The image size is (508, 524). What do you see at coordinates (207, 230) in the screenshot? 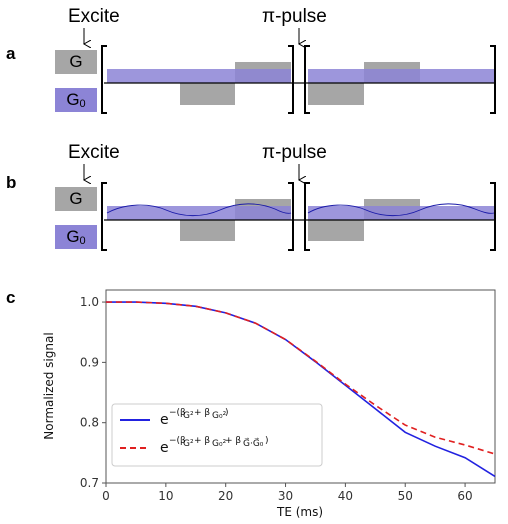
I see `gradient-lobe-b1` at bounding box center [207, 230].